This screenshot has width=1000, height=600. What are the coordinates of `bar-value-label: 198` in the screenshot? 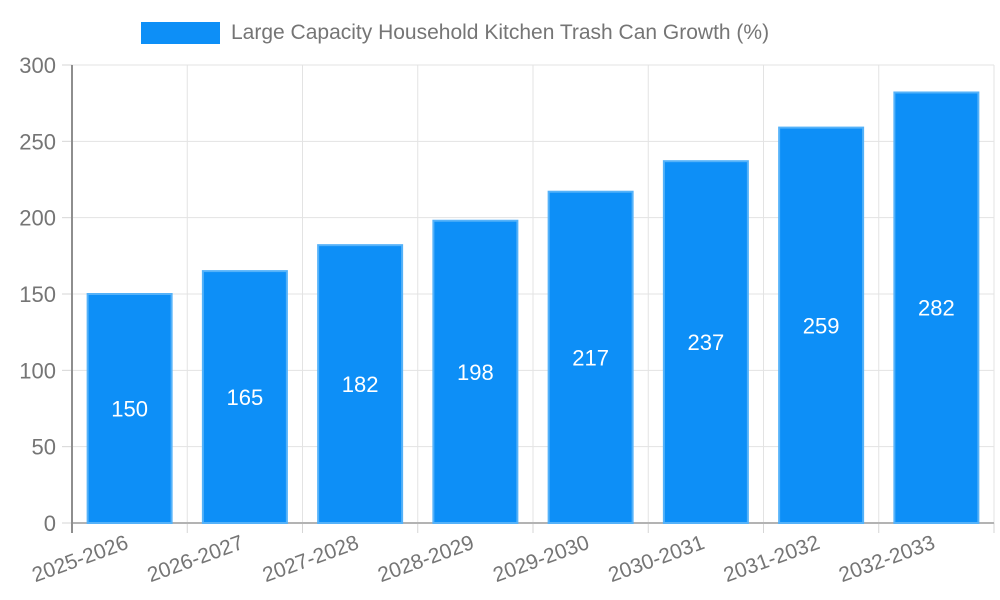 It's located at (475, 372).